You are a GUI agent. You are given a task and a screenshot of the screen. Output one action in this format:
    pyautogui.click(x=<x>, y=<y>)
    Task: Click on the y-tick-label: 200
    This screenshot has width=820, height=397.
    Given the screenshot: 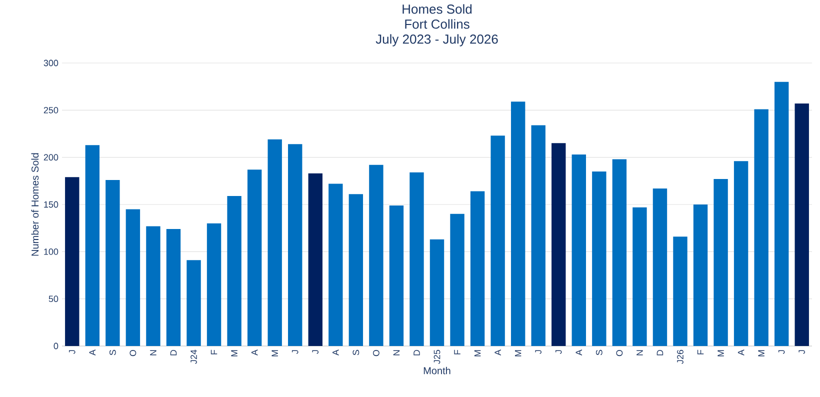 What is the action you would take?
    pyautogui.click(x=51, y=157)
    